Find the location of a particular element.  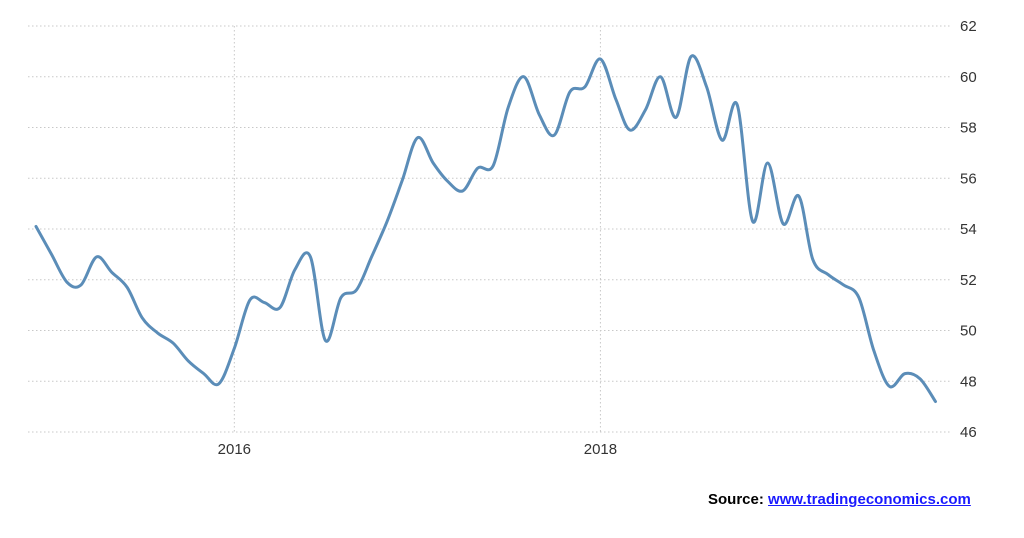

source-label: Source: is located at coordinates (736, 499).